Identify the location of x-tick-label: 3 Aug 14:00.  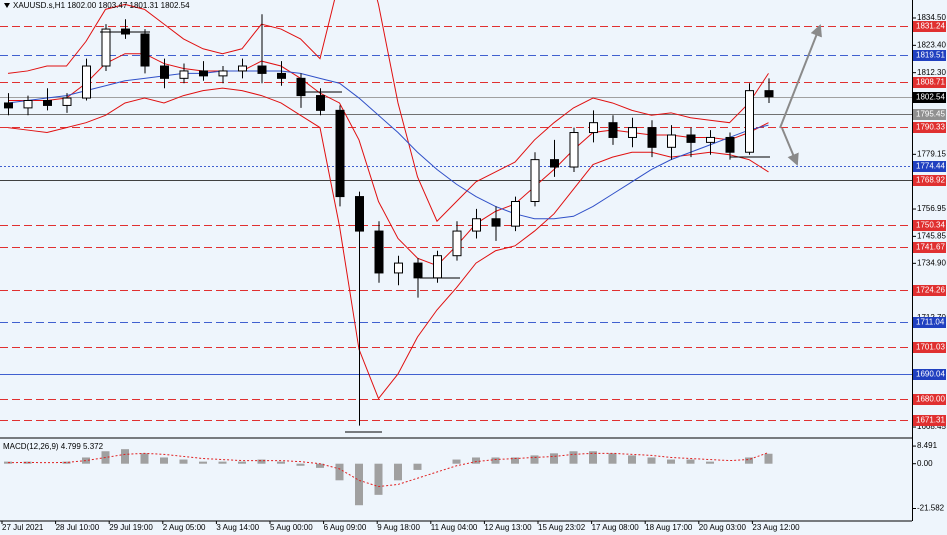
(237, 527).